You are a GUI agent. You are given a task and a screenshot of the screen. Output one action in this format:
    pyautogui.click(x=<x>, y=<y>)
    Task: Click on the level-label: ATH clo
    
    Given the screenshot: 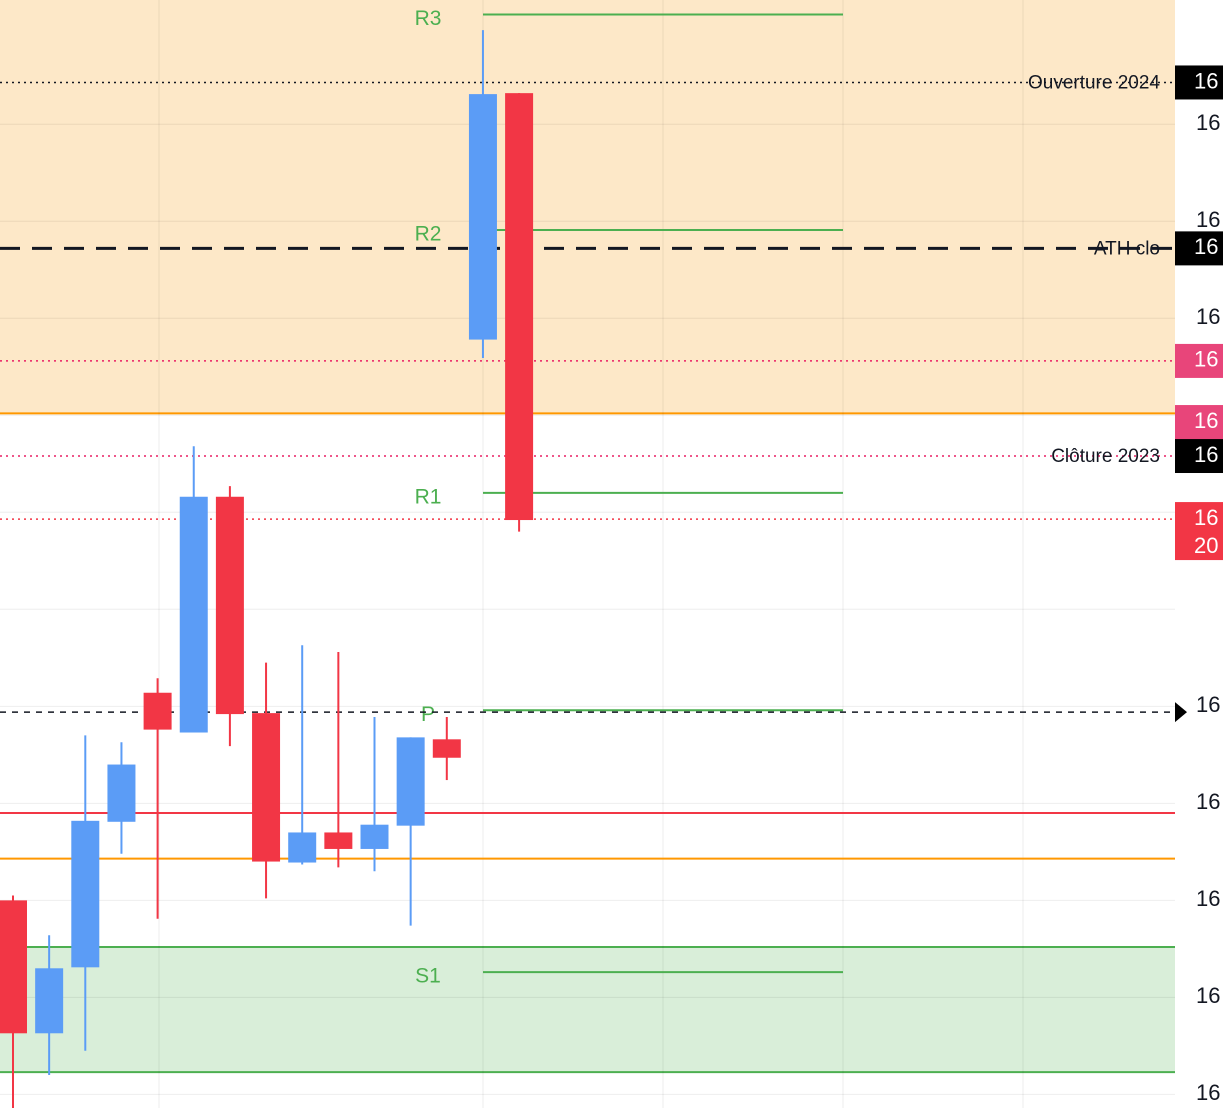 What is the action you would take?
    pyautogui.click(x=1127, y=248)
    